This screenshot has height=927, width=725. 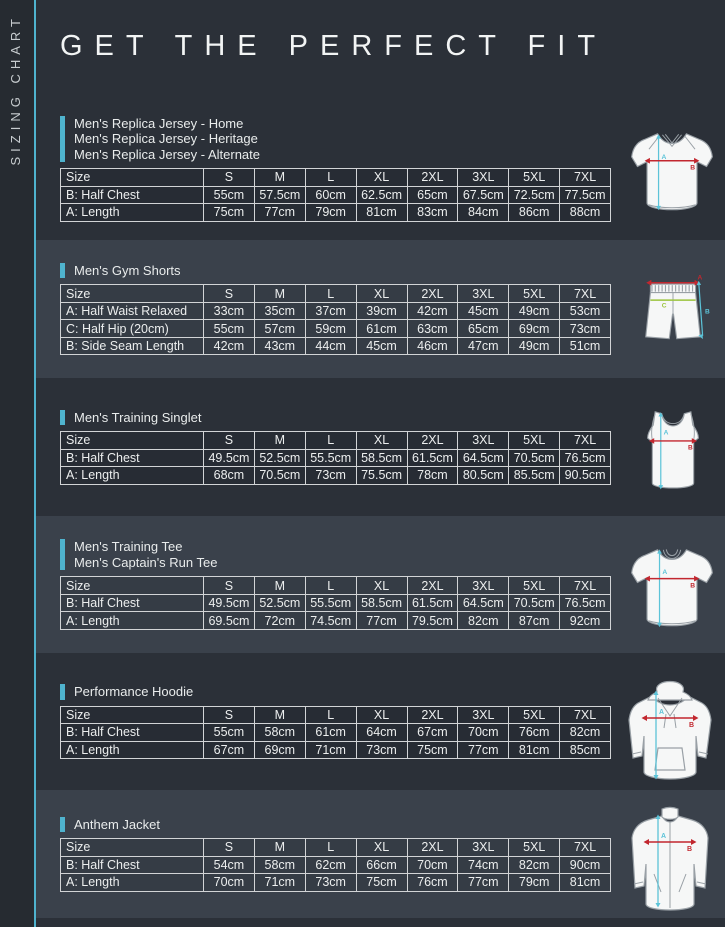 I want to click on measurement-value-cell: 71cm, so click(x=279, y=882).